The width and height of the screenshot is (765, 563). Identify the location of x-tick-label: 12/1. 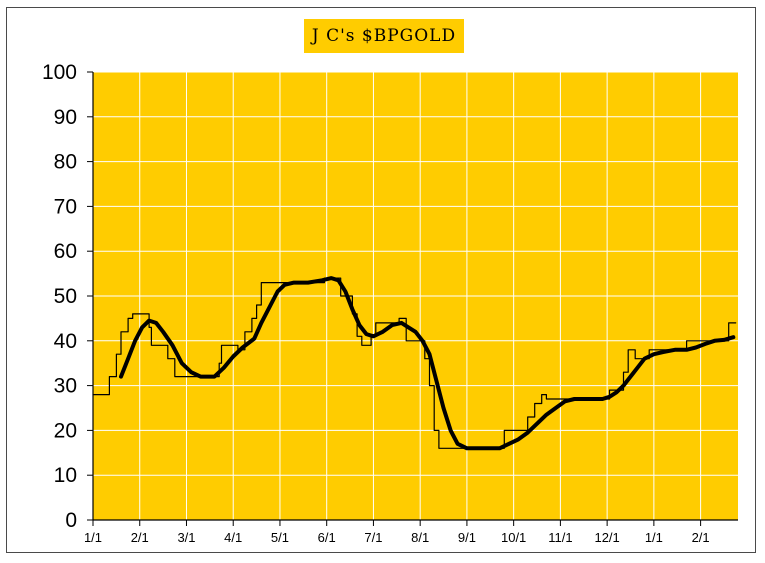
(606, 537).